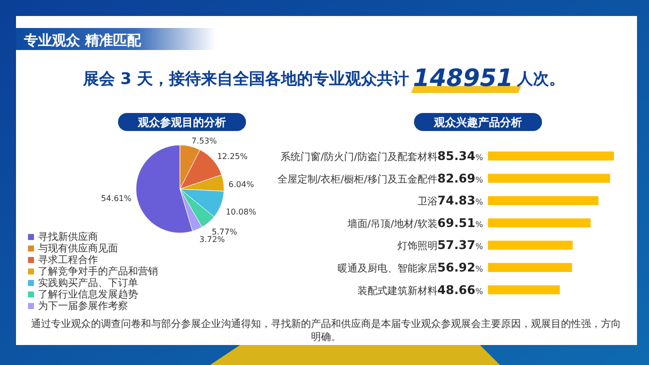  I want to click on data-label: 57.37%, so click(460, 245).